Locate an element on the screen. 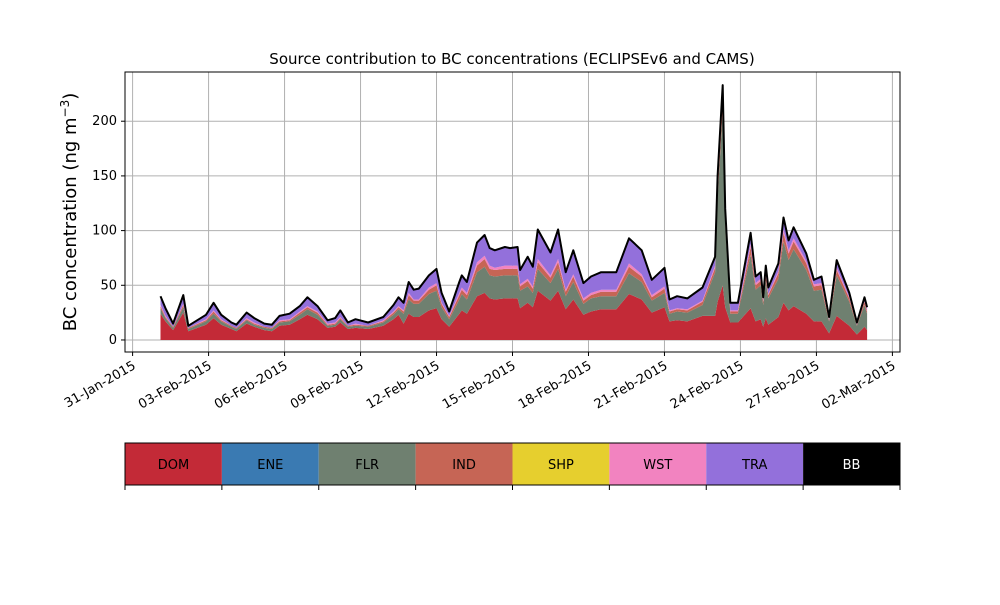  legend-swatch-tra is located at coordinates (755, 464).